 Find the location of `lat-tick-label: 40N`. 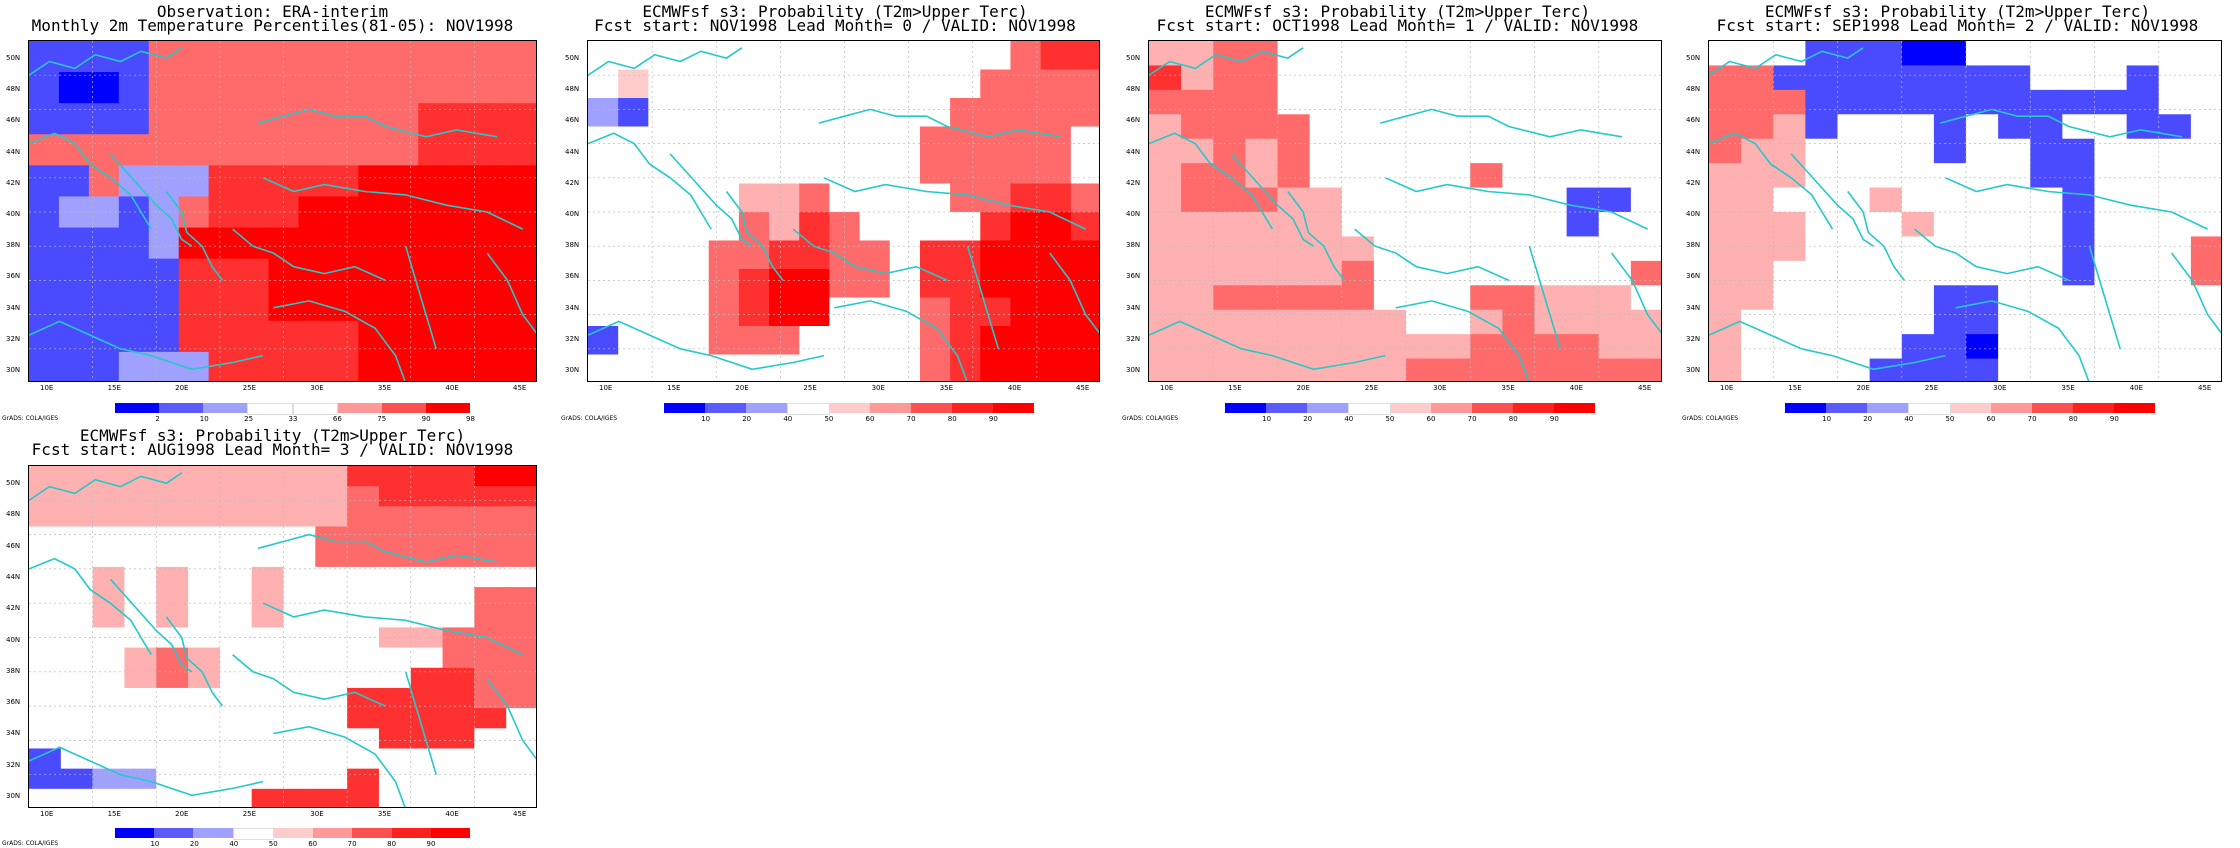

lat-tick-label: 40N is located at coordinates (1133, 214).